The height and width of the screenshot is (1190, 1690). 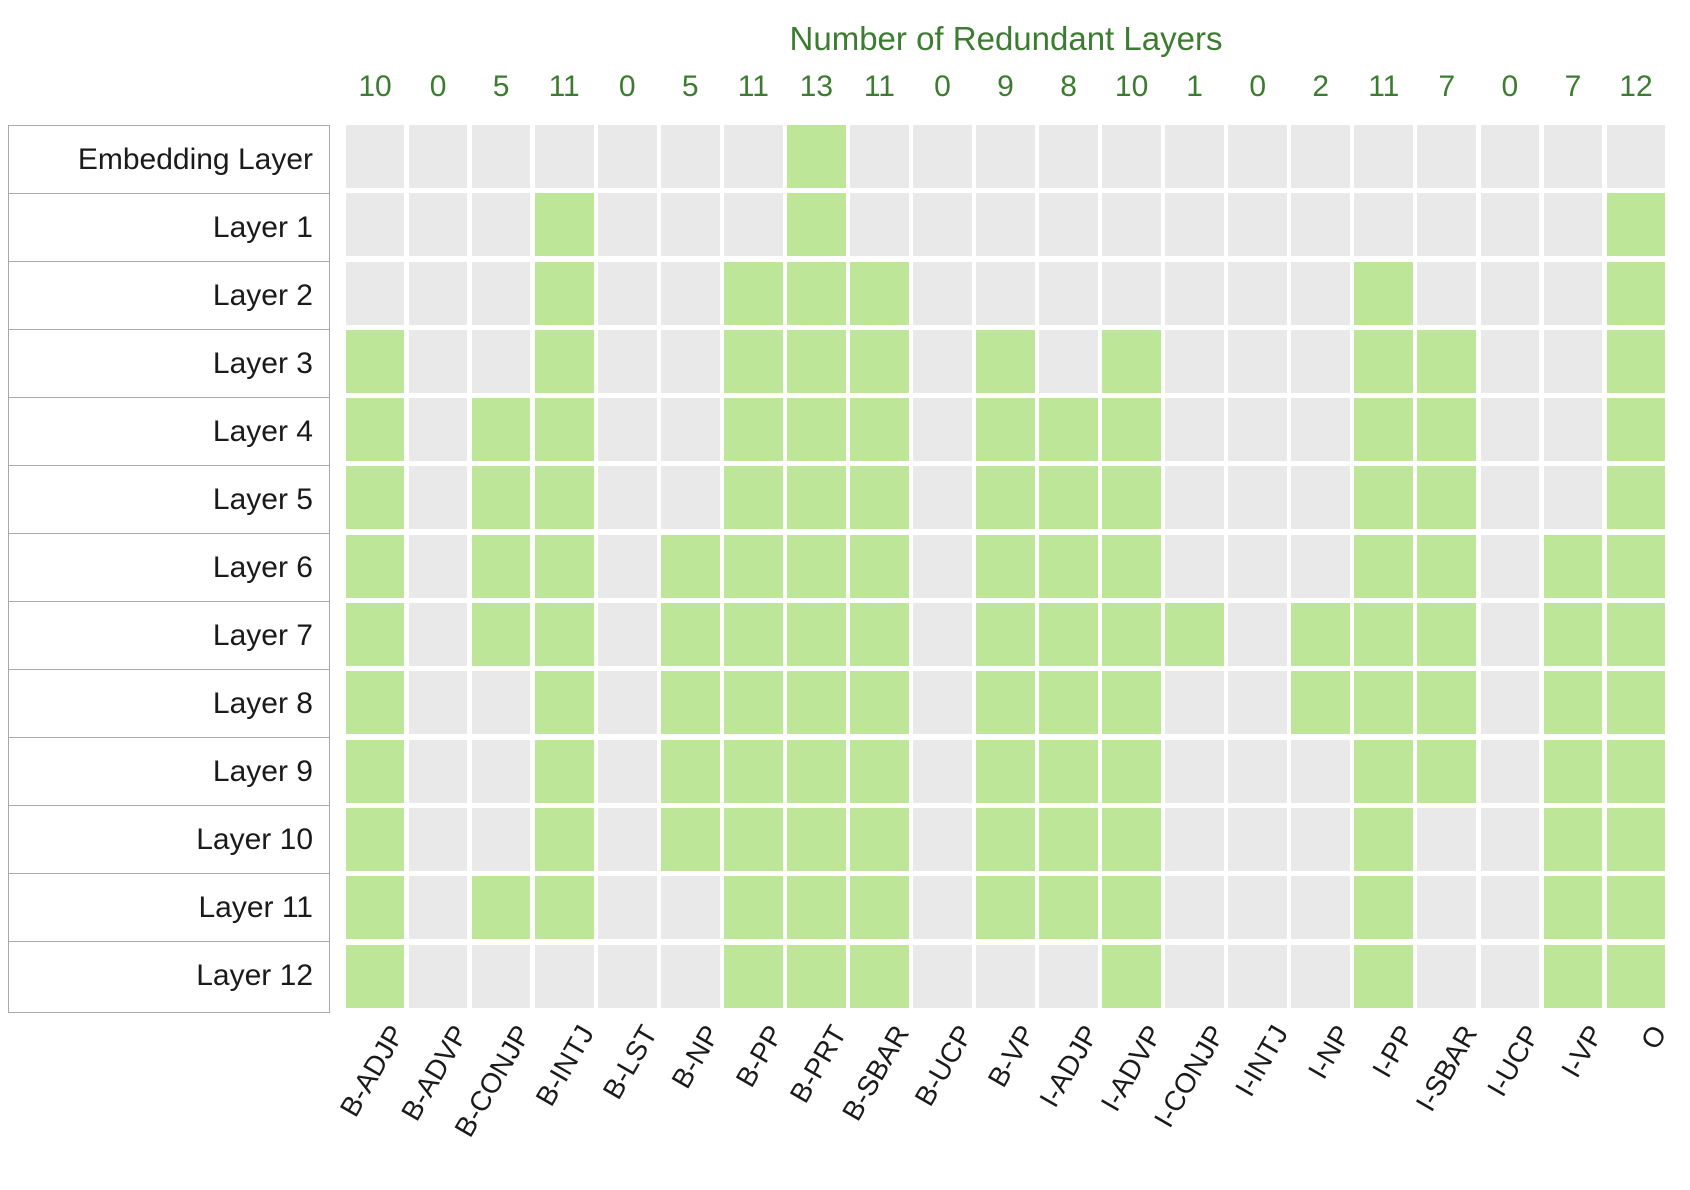 What do you see at coordinates (169, 636) in the screenshot?
I see `row-label: Layer 7` at bounding box center [169, 636].